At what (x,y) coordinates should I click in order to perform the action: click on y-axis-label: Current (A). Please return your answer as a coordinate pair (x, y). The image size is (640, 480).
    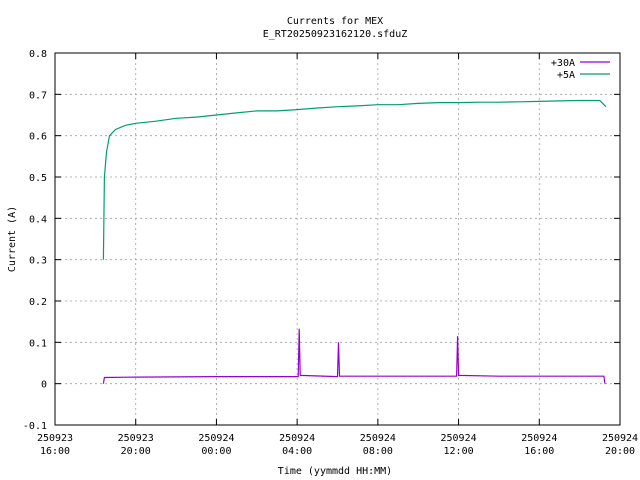
    Looking at the image, I should click on (12, 239).